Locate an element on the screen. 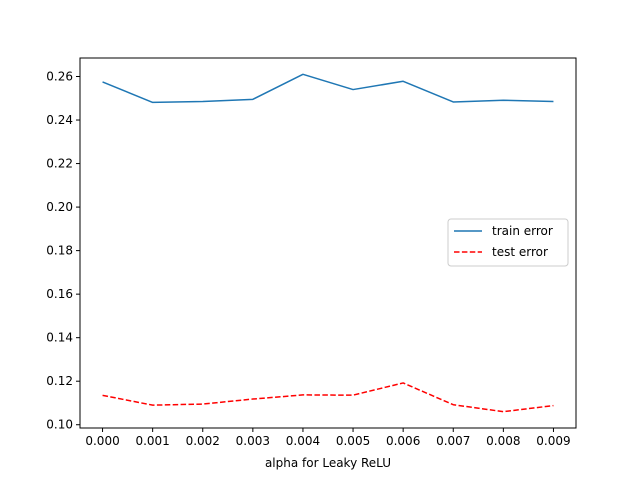  x-tick-label: 0.001 is located at coordinates (152, 441).